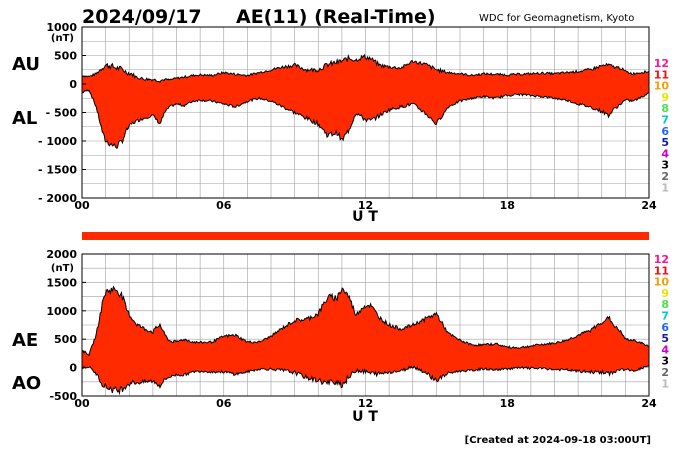 Image resolution: width=700 pixels, height=454 pixels. What do you see at coordinates (57, 170) in the screenshot?
I see `au-al-y-tick-label: - 1500` at bounding box center [57, 170].